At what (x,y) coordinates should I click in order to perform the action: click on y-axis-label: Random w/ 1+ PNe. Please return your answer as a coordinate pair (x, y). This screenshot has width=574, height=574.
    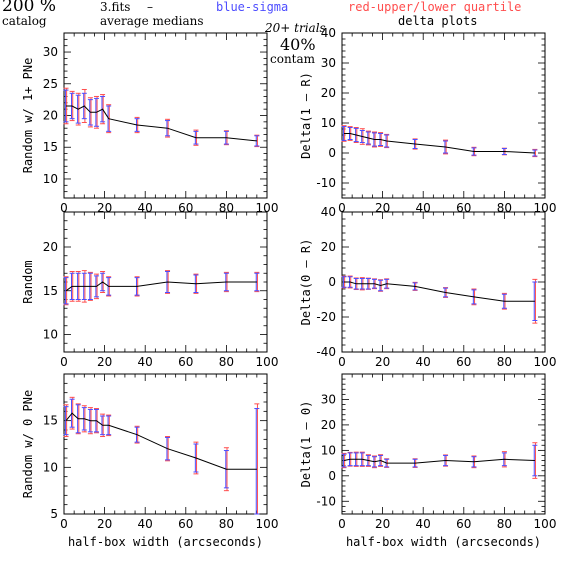
    Looking at the image, I should click on (28, 116).